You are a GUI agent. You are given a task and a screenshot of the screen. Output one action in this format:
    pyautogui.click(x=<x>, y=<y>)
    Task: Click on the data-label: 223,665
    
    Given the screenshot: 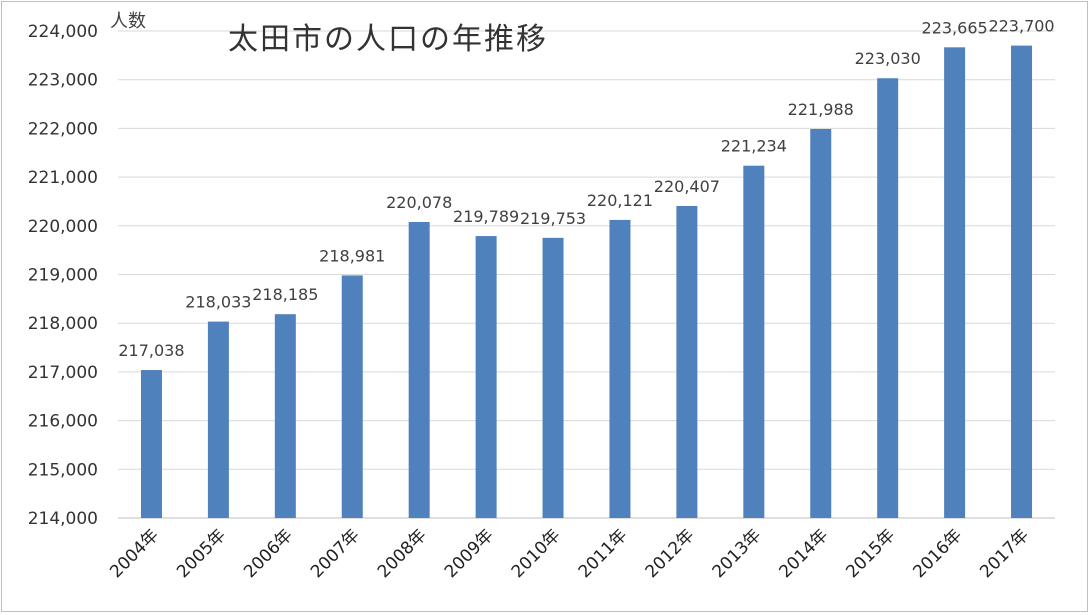 What is the action you would take?
    pyautogui.click(x=955, y=27)
    